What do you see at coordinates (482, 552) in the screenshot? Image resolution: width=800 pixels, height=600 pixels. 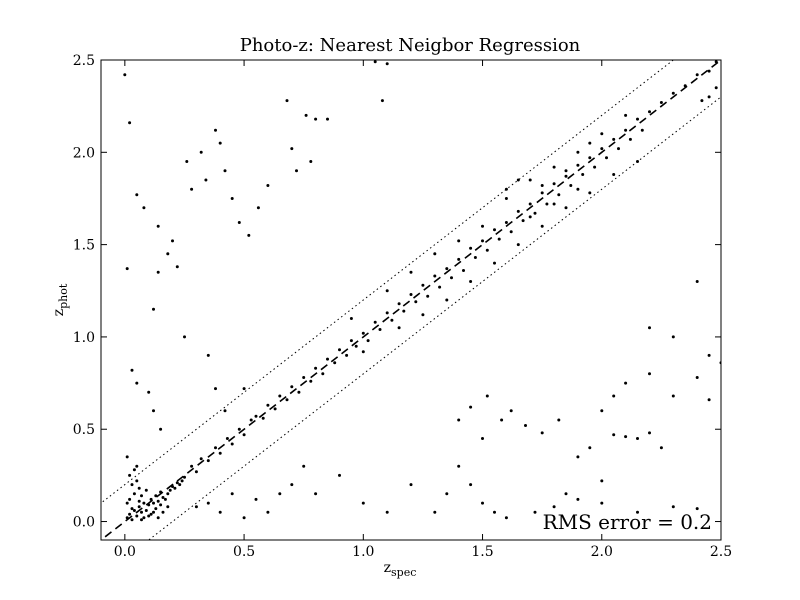 I see `x-tick-label: 1.5` at bounding box center [482, 552].